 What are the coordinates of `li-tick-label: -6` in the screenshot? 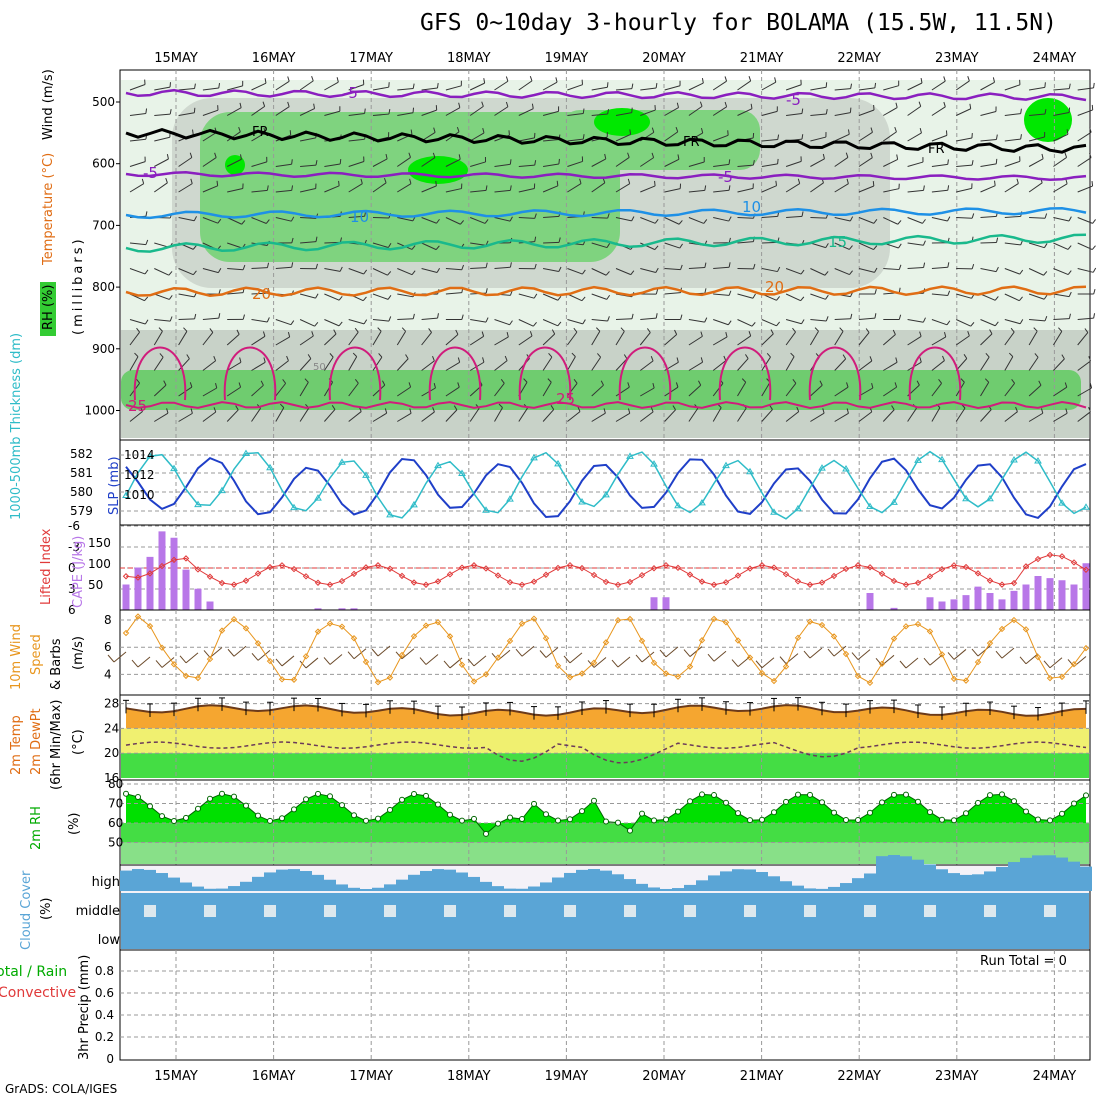 It's located at (74, 526).